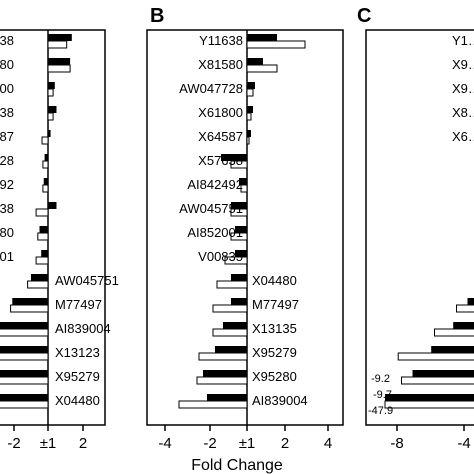  Describe the element at coordinates (221, 40) in the screenshot. I see `gene-label: Y11638` at that location.